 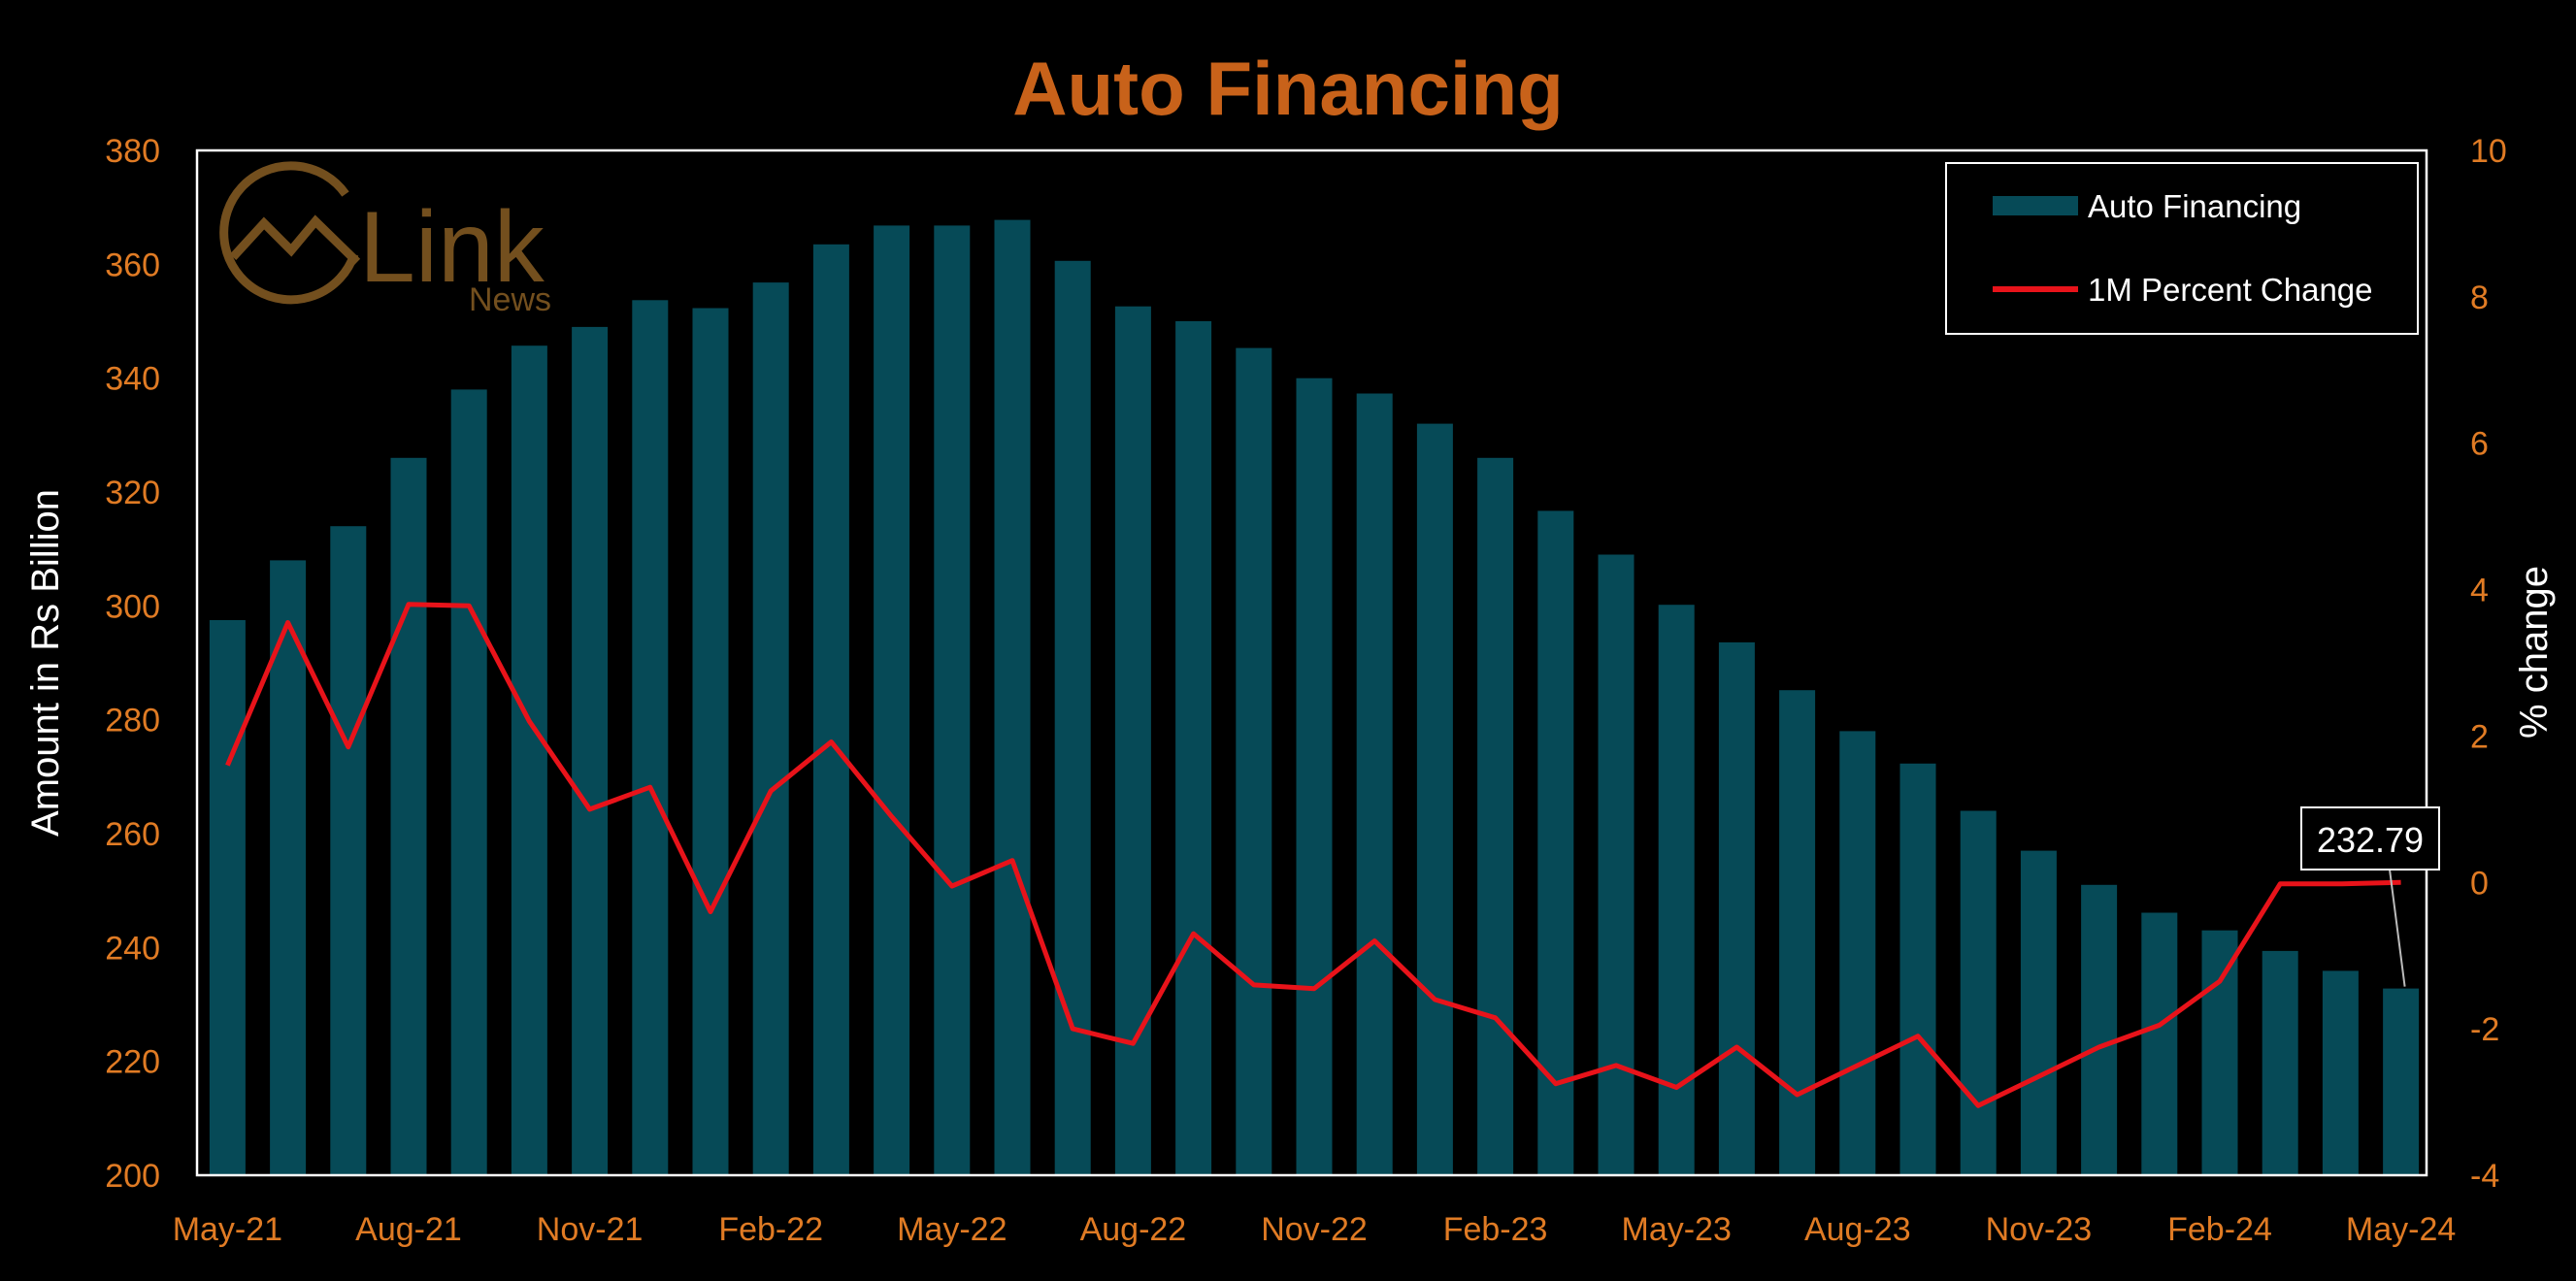 I want to click on logo-chart-mark, so click(x=295, y=240).